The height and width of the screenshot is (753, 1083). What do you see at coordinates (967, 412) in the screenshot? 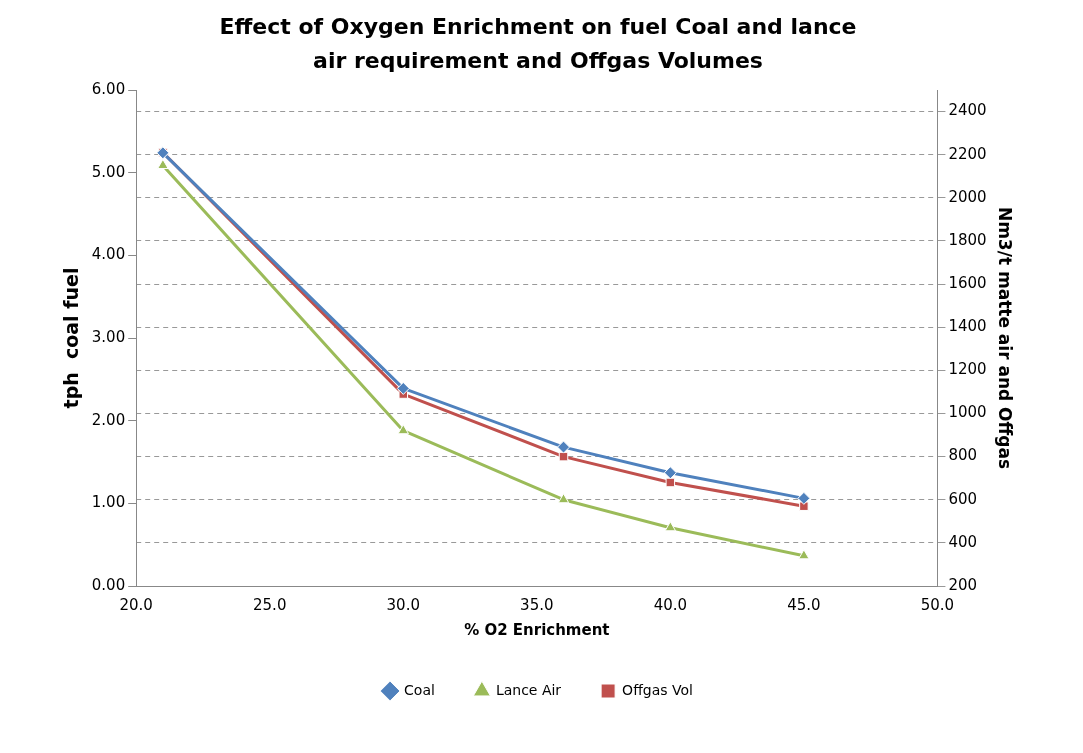
I see `y2-tick-label: 1000` at bounding box center [967, 412].